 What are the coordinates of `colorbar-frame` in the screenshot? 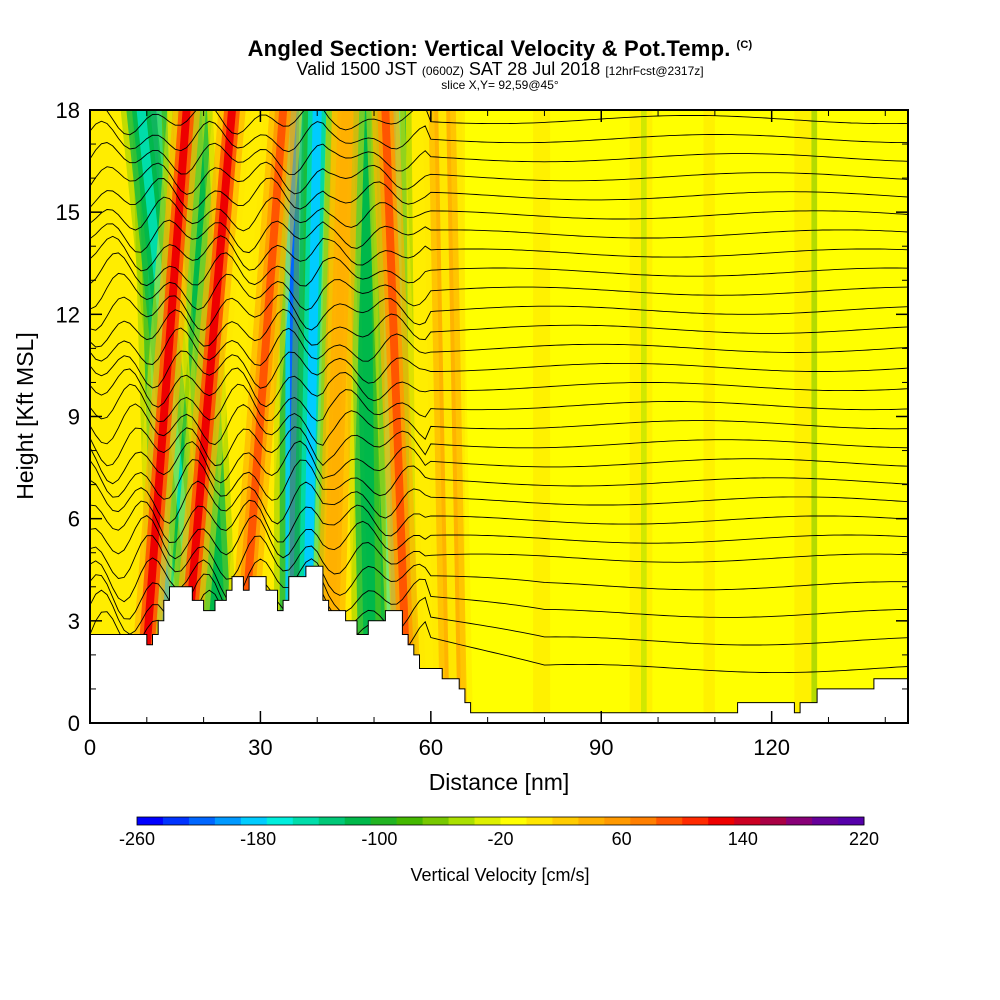 It's located at (500, 821).